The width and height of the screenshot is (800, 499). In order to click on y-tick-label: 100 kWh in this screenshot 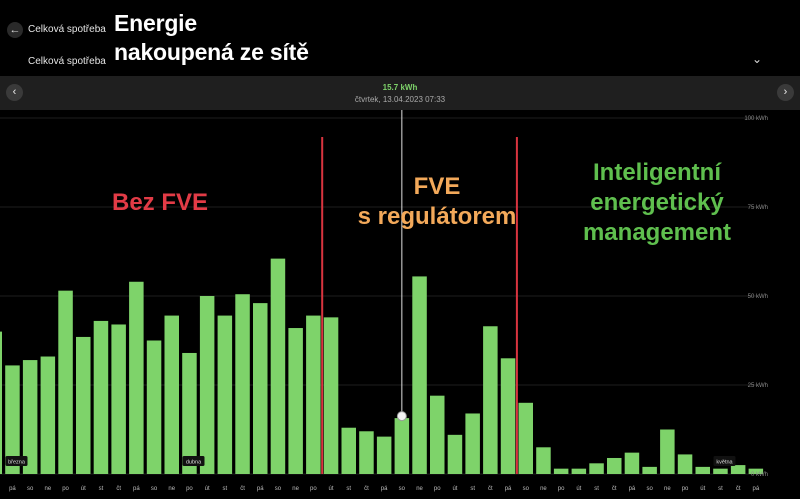, I will do `click(756, 119)`.